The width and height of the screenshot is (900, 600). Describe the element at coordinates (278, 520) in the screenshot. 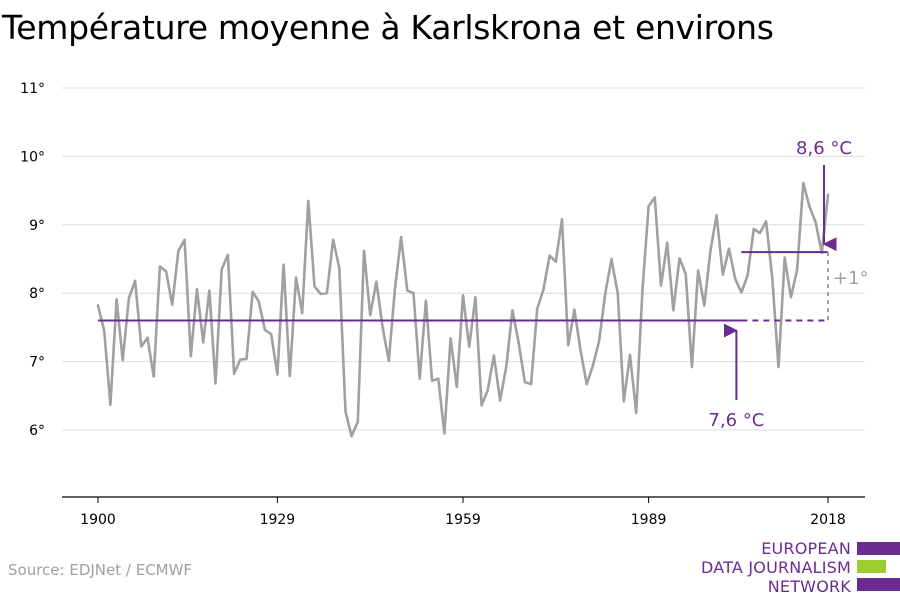

I see `x-tick-label: 1929` at that location.